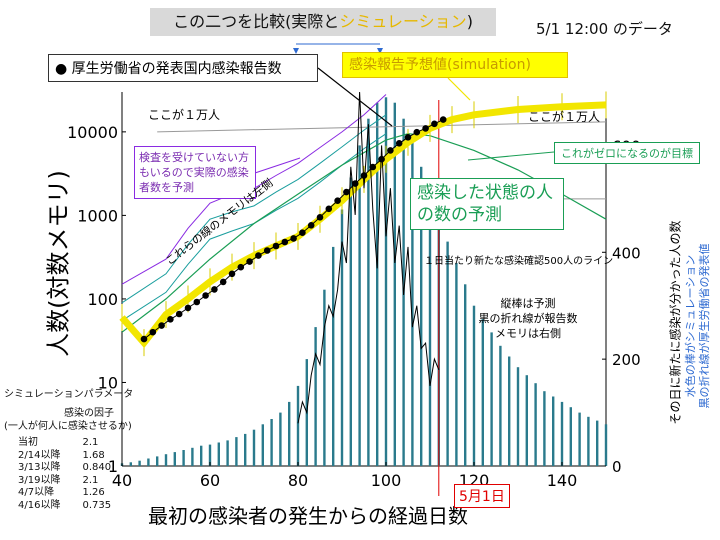  I want to click on ten-thousand-note-left: ここが１万人, so click(184, 115).